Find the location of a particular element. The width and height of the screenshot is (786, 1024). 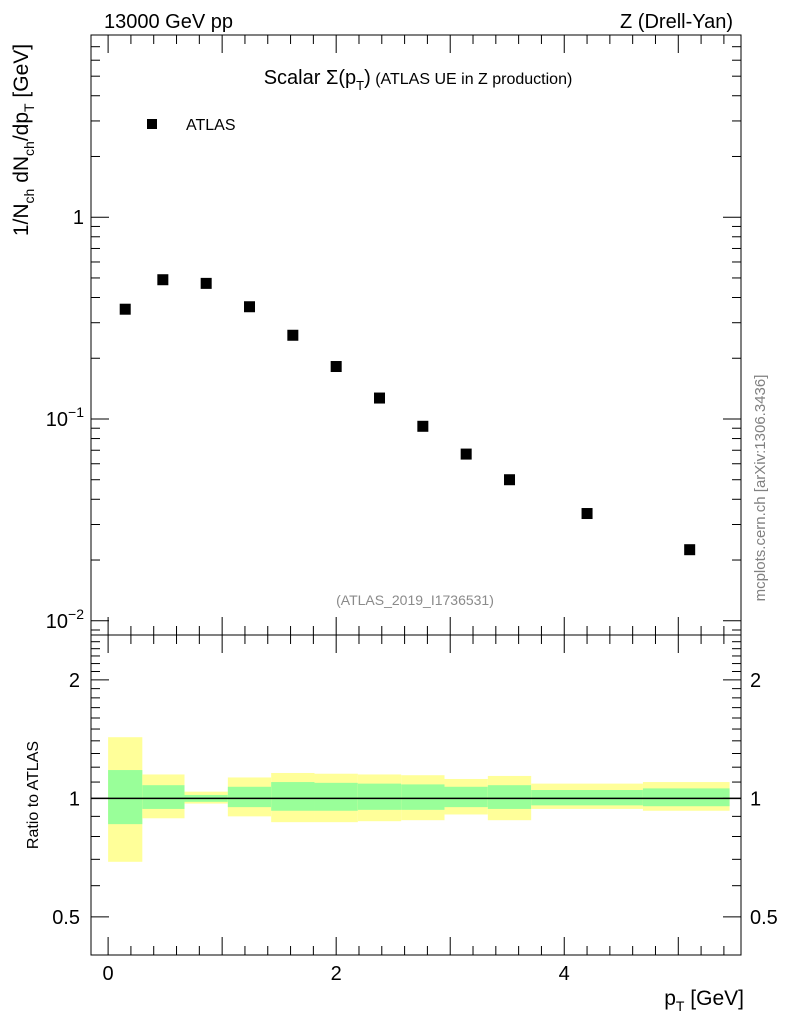

ratio-uncertainty-bands is located at coordinates (419, 799).